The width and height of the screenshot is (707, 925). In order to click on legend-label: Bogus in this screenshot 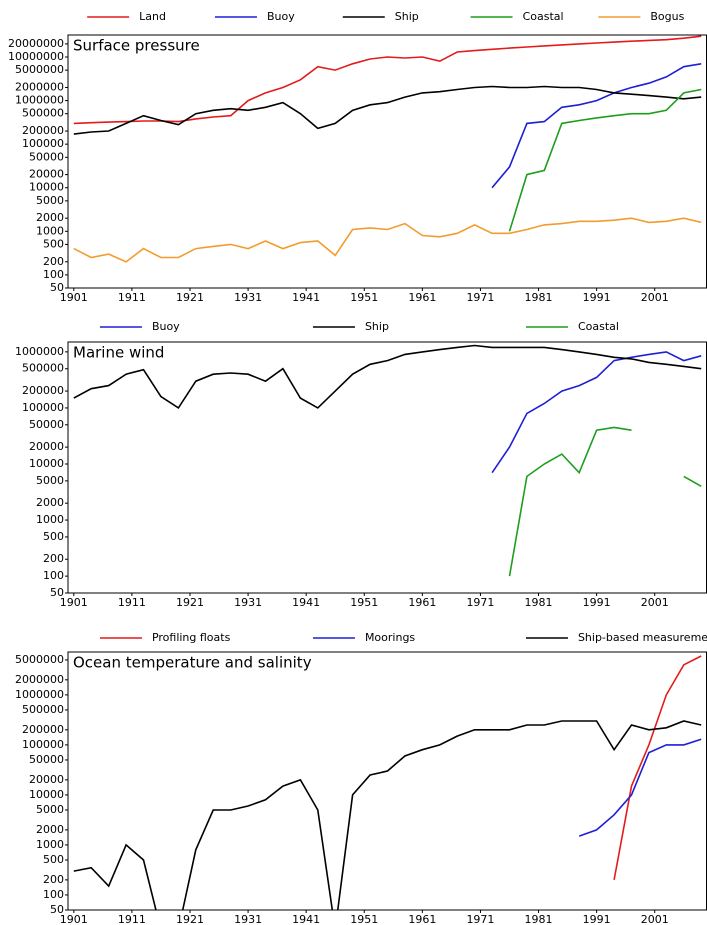, I will do `click(667, 16)`.